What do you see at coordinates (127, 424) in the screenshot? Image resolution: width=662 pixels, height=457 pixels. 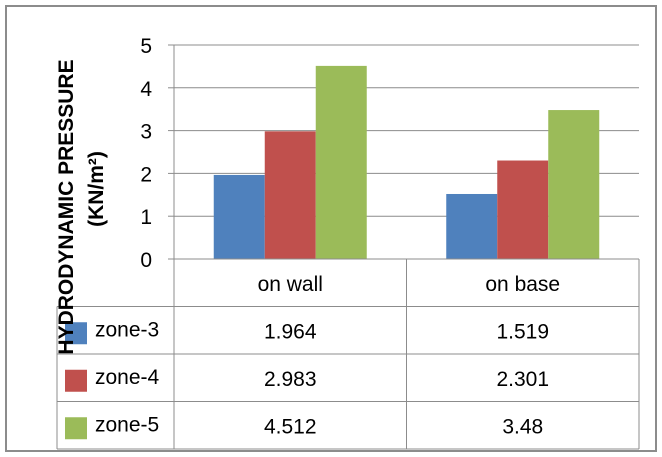 I see `legend-label-zone-5: zone-5` at bounding box center [127, 424].